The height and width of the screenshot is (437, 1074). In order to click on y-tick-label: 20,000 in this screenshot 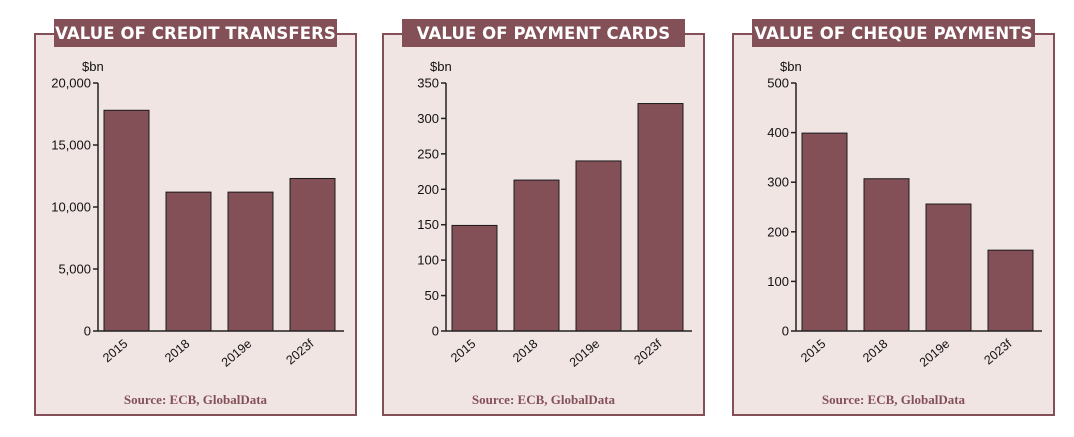, I will do `click(71, 83)`.